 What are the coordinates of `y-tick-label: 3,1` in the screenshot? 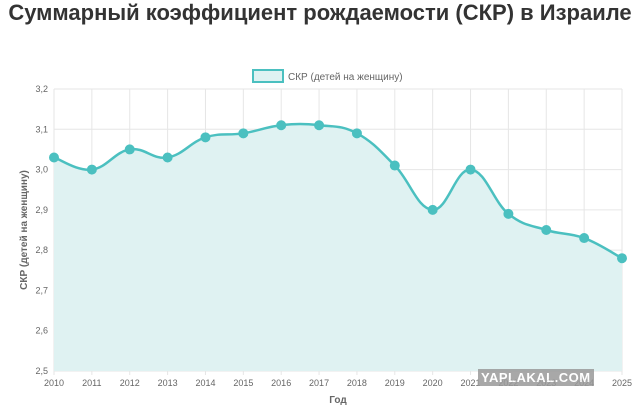 It's located at (41, 129).